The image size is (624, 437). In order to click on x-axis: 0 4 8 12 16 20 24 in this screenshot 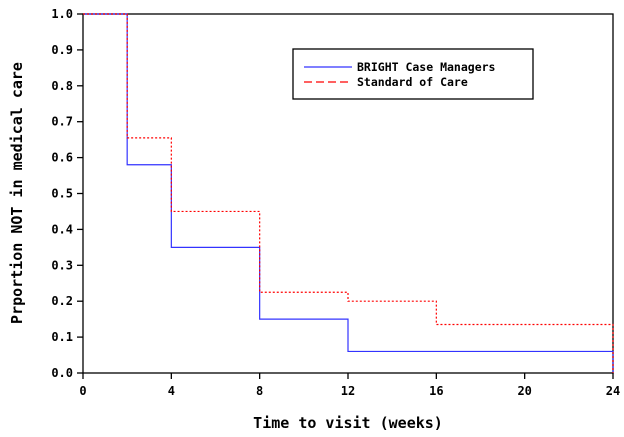, I will do `click(349, 385)`.